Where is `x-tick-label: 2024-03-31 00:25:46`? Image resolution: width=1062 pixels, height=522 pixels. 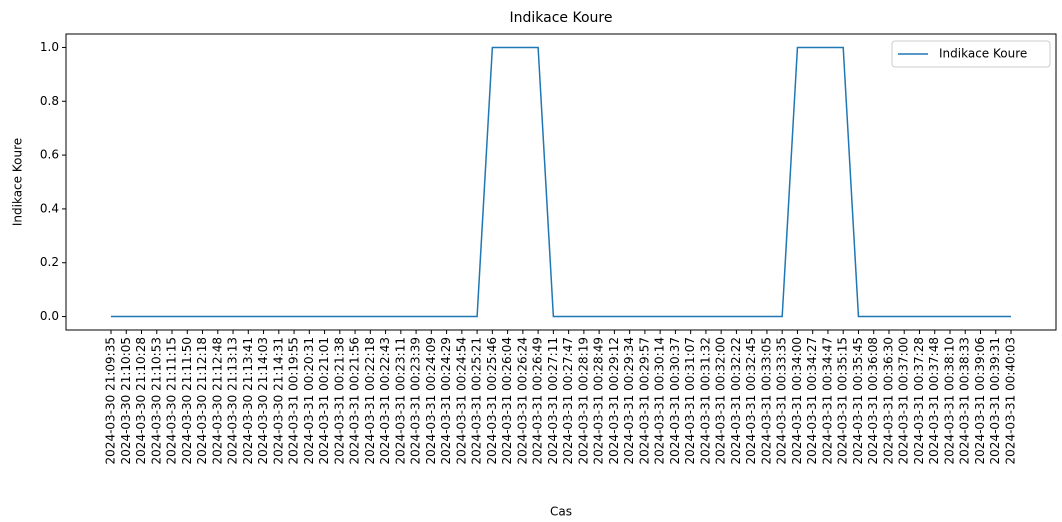
x-tick-label: 2024-03-31 00:25:46 is located at coordinates (492, 400).